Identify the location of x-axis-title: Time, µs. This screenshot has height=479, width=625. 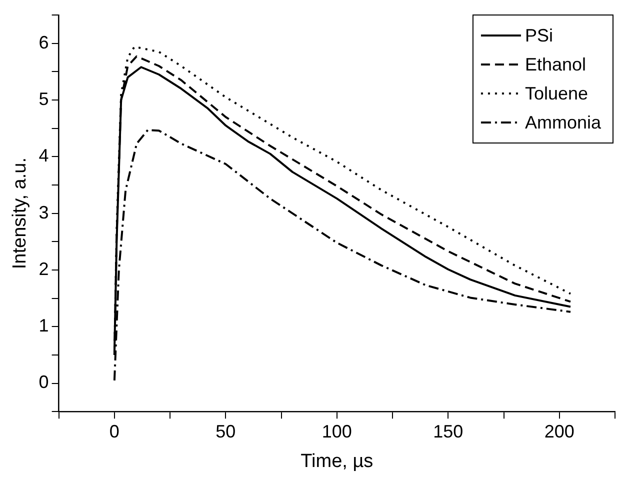
(337, 461).